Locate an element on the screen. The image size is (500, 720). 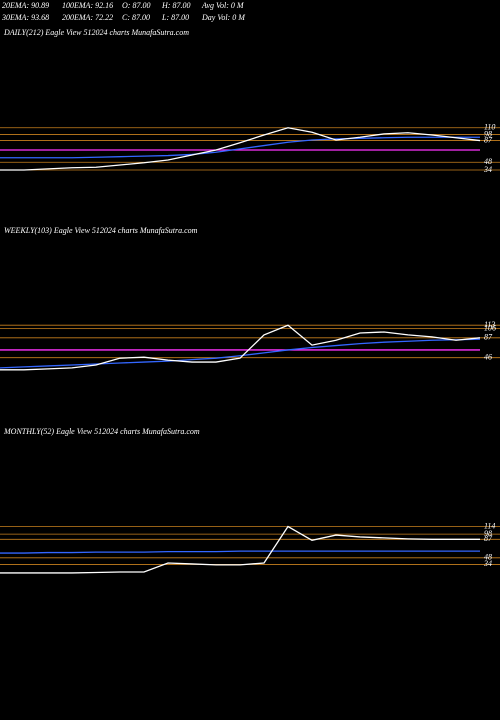
stat: C: 87.00 is located at coordinates (136, 17).